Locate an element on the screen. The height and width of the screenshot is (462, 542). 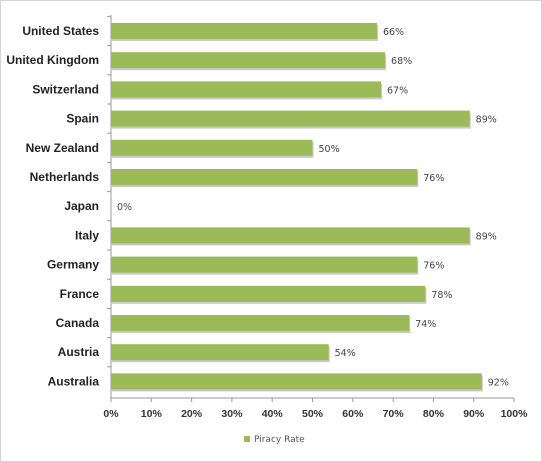
data-label: 66% is located at coordinates (393, 32).